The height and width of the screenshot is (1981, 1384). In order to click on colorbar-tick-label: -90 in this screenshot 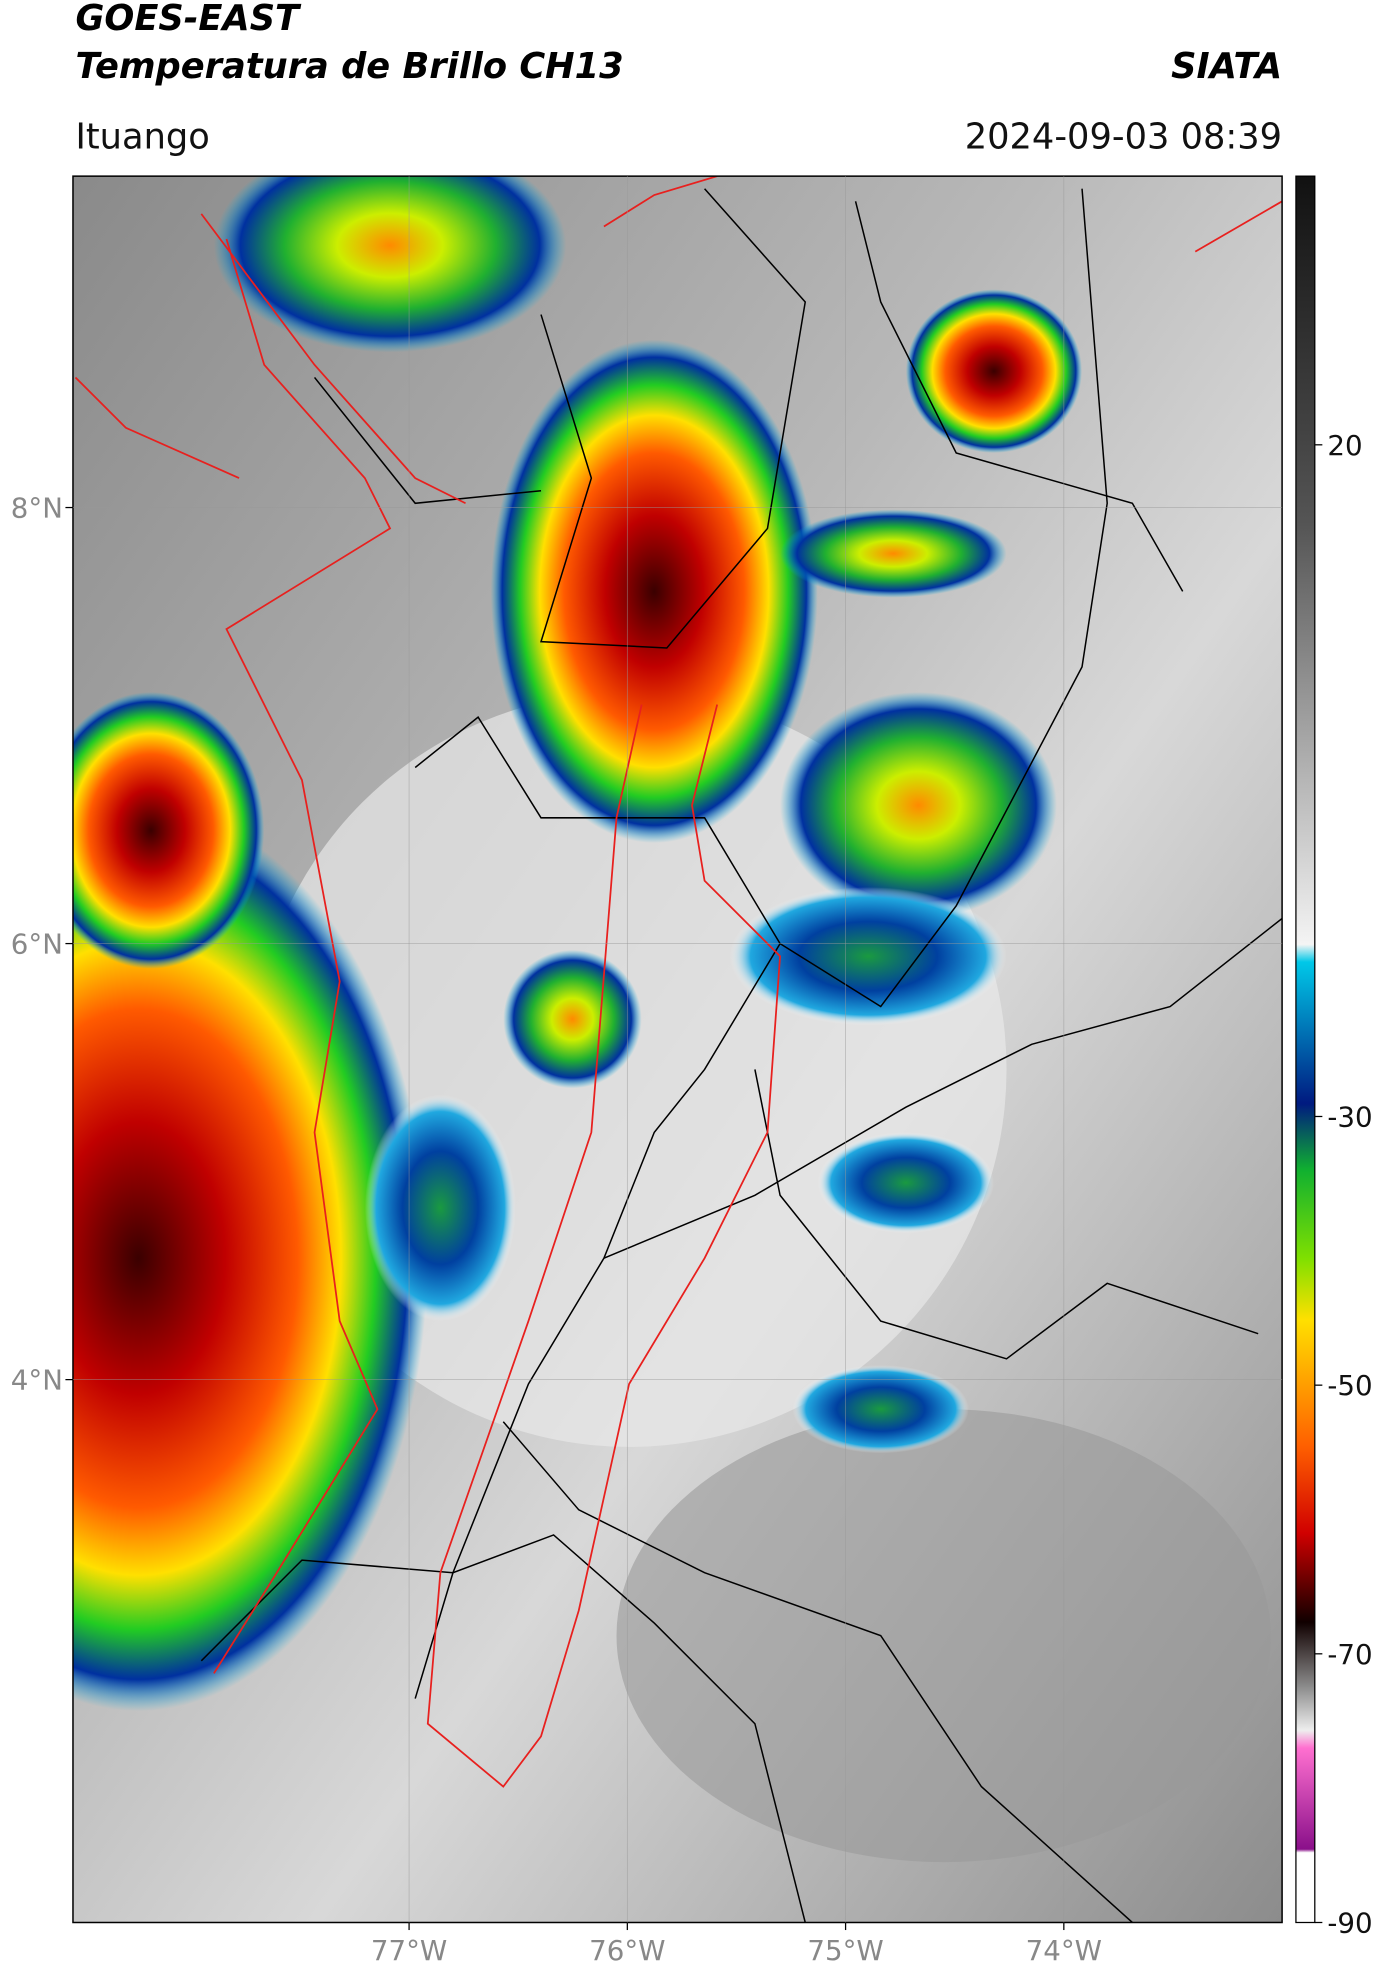, I will do `click(1349, 1923)`.